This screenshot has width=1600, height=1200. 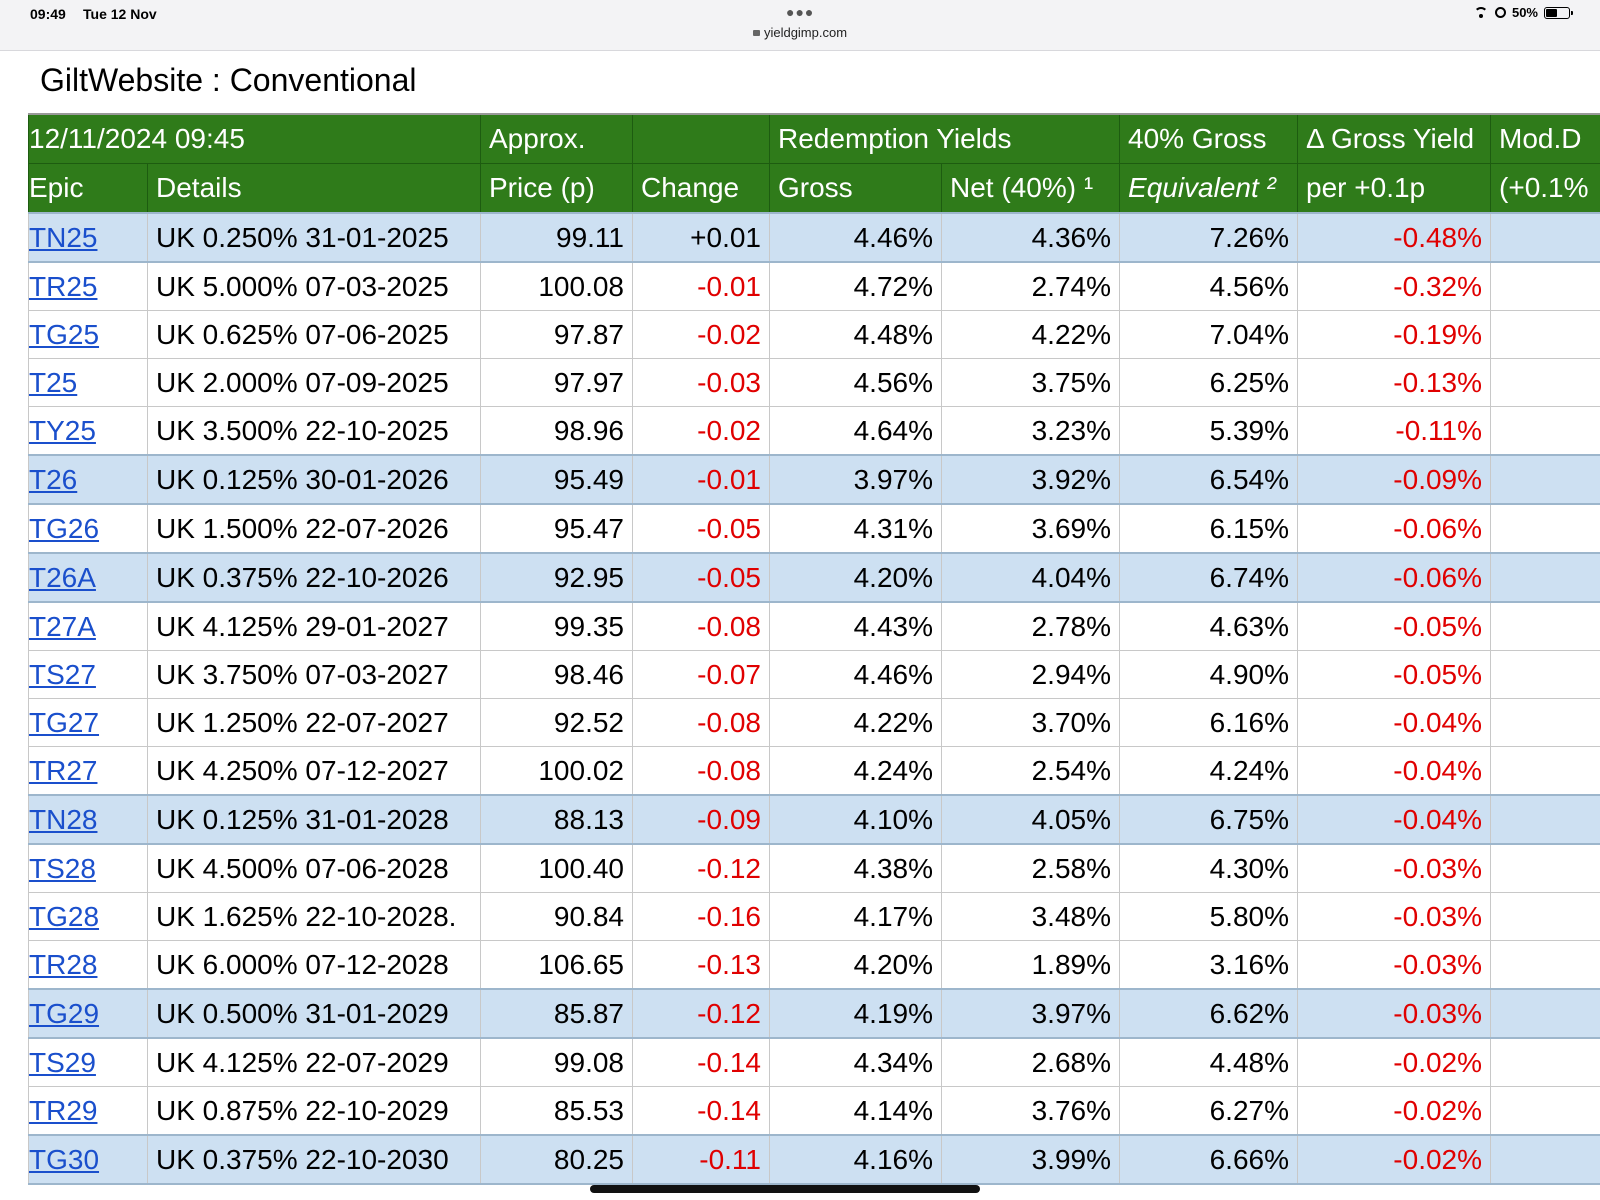 What do you see at coordinates (1030, 577) in the screenshot?
I see `net-yield-cell: 4.04%` at bounding box center [1030, 577].